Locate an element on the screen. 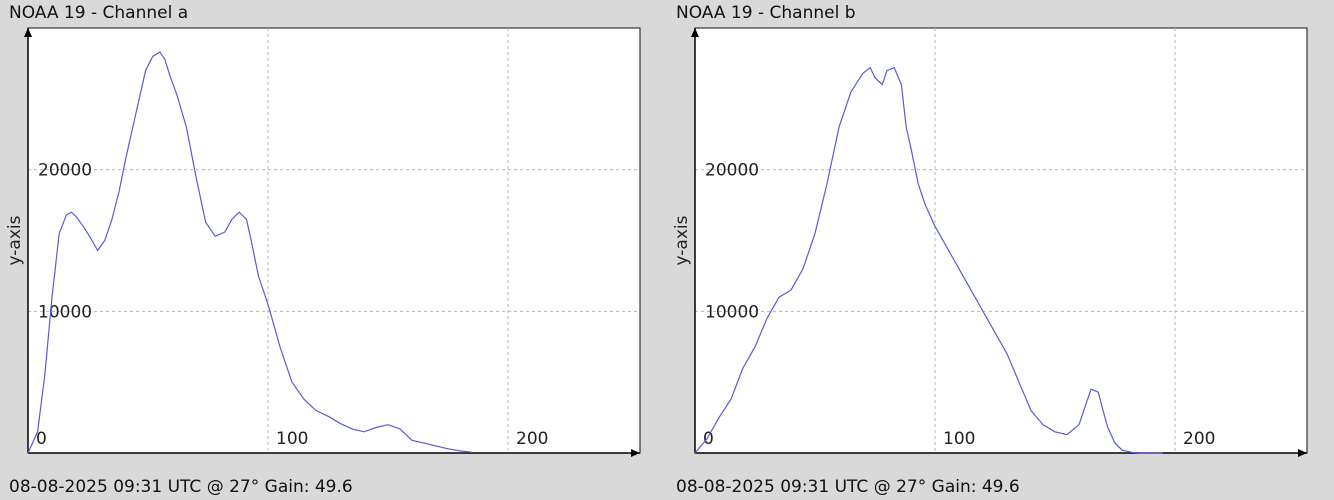  chart-title: NOAA 19 - Channel a is located at coordinates (99, 13).